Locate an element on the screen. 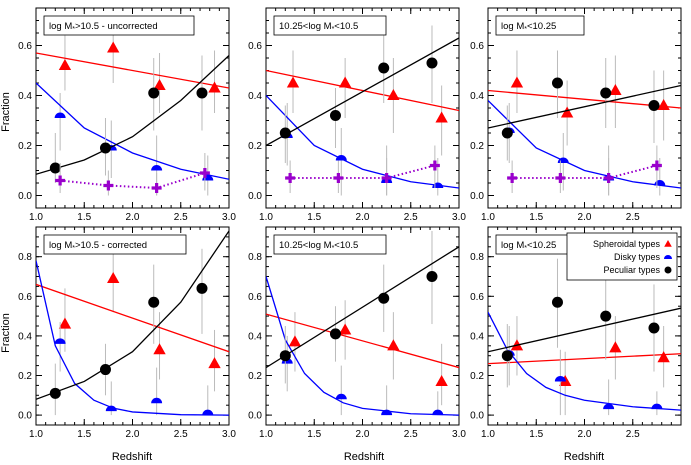 This screenshot has height=465, width=691. panel-title: 10.25<log M*<10.5 is located at coordinates (330, 244).